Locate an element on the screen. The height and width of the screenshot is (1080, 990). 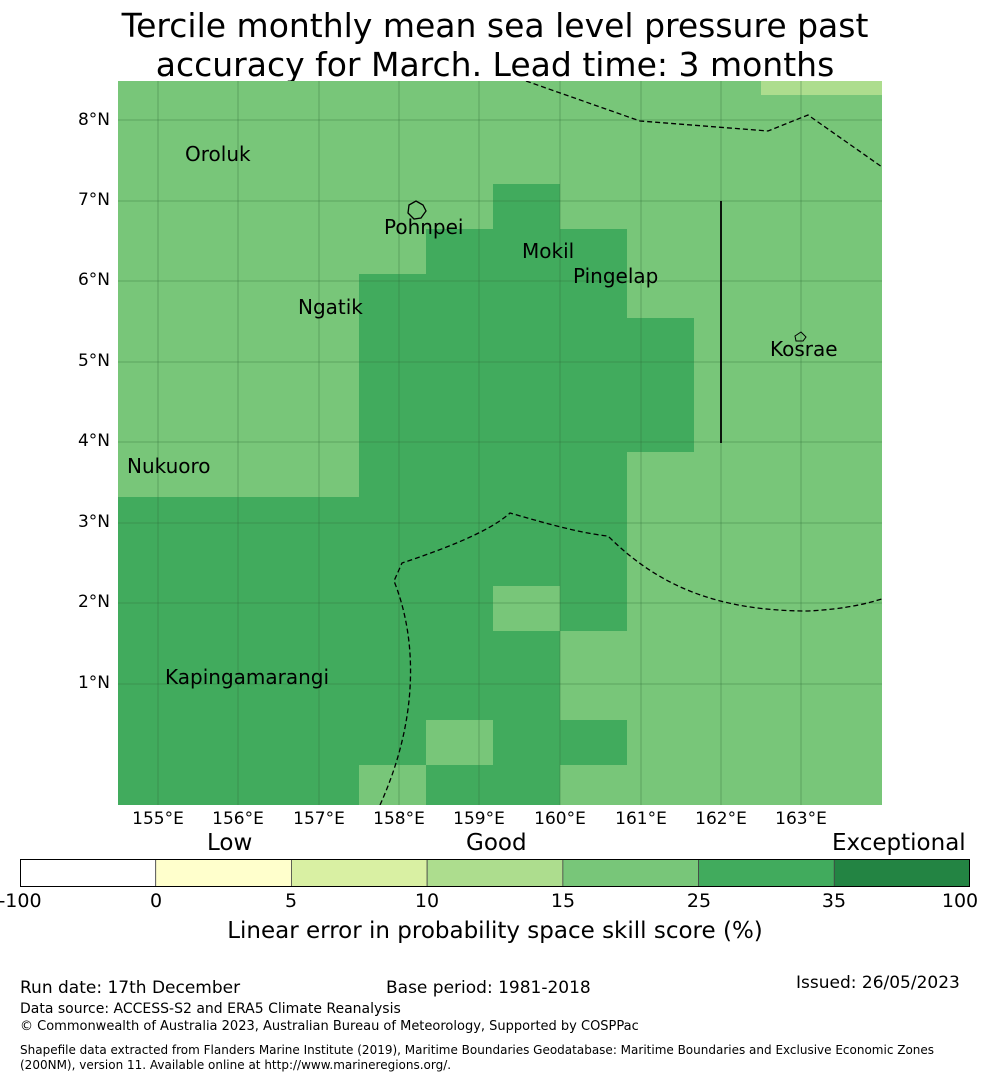
colorbar-tick-label: 15 is located at coordinates (563, 901).